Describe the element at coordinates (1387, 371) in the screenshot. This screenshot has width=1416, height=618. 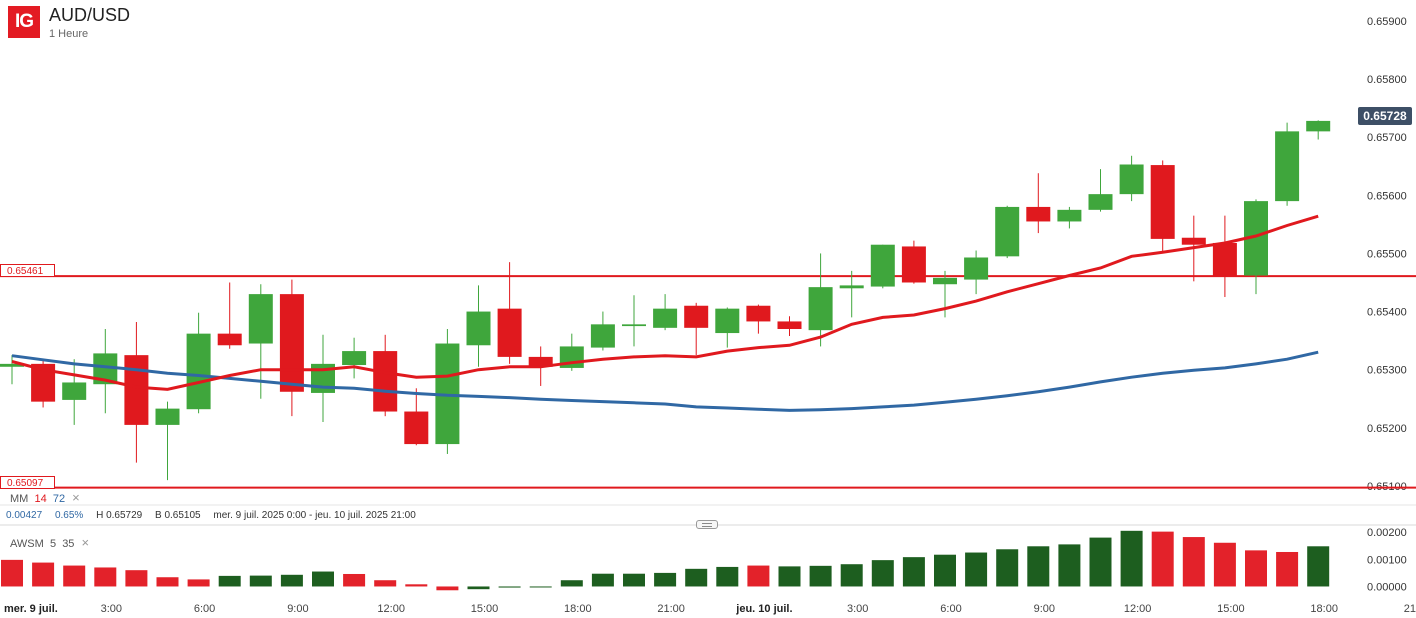
I see `price-tick-label: 0.65300` at that location.